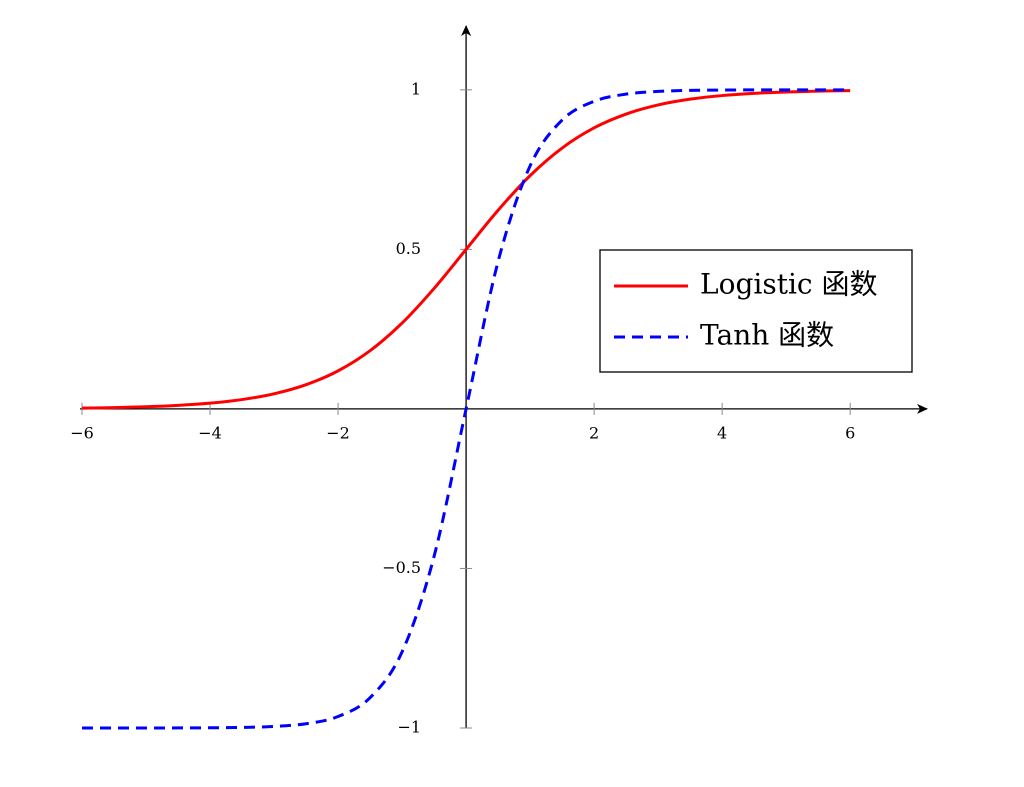 Image resolution: width=1024 pixels, height=787 pixels. I want to click on legend-label: Logistic 函数, so click(789, 284).